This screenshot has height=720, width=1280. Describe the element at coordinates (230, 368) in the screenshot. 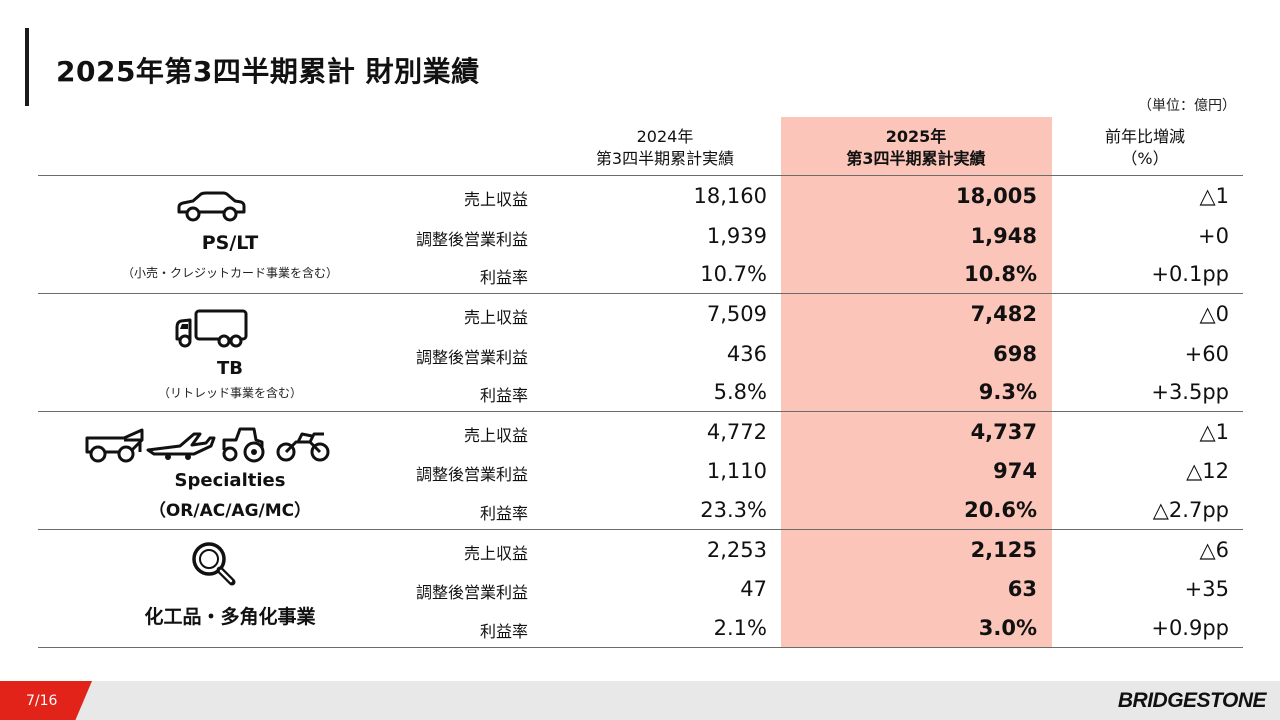

I see `segment-name: TB` at that location.